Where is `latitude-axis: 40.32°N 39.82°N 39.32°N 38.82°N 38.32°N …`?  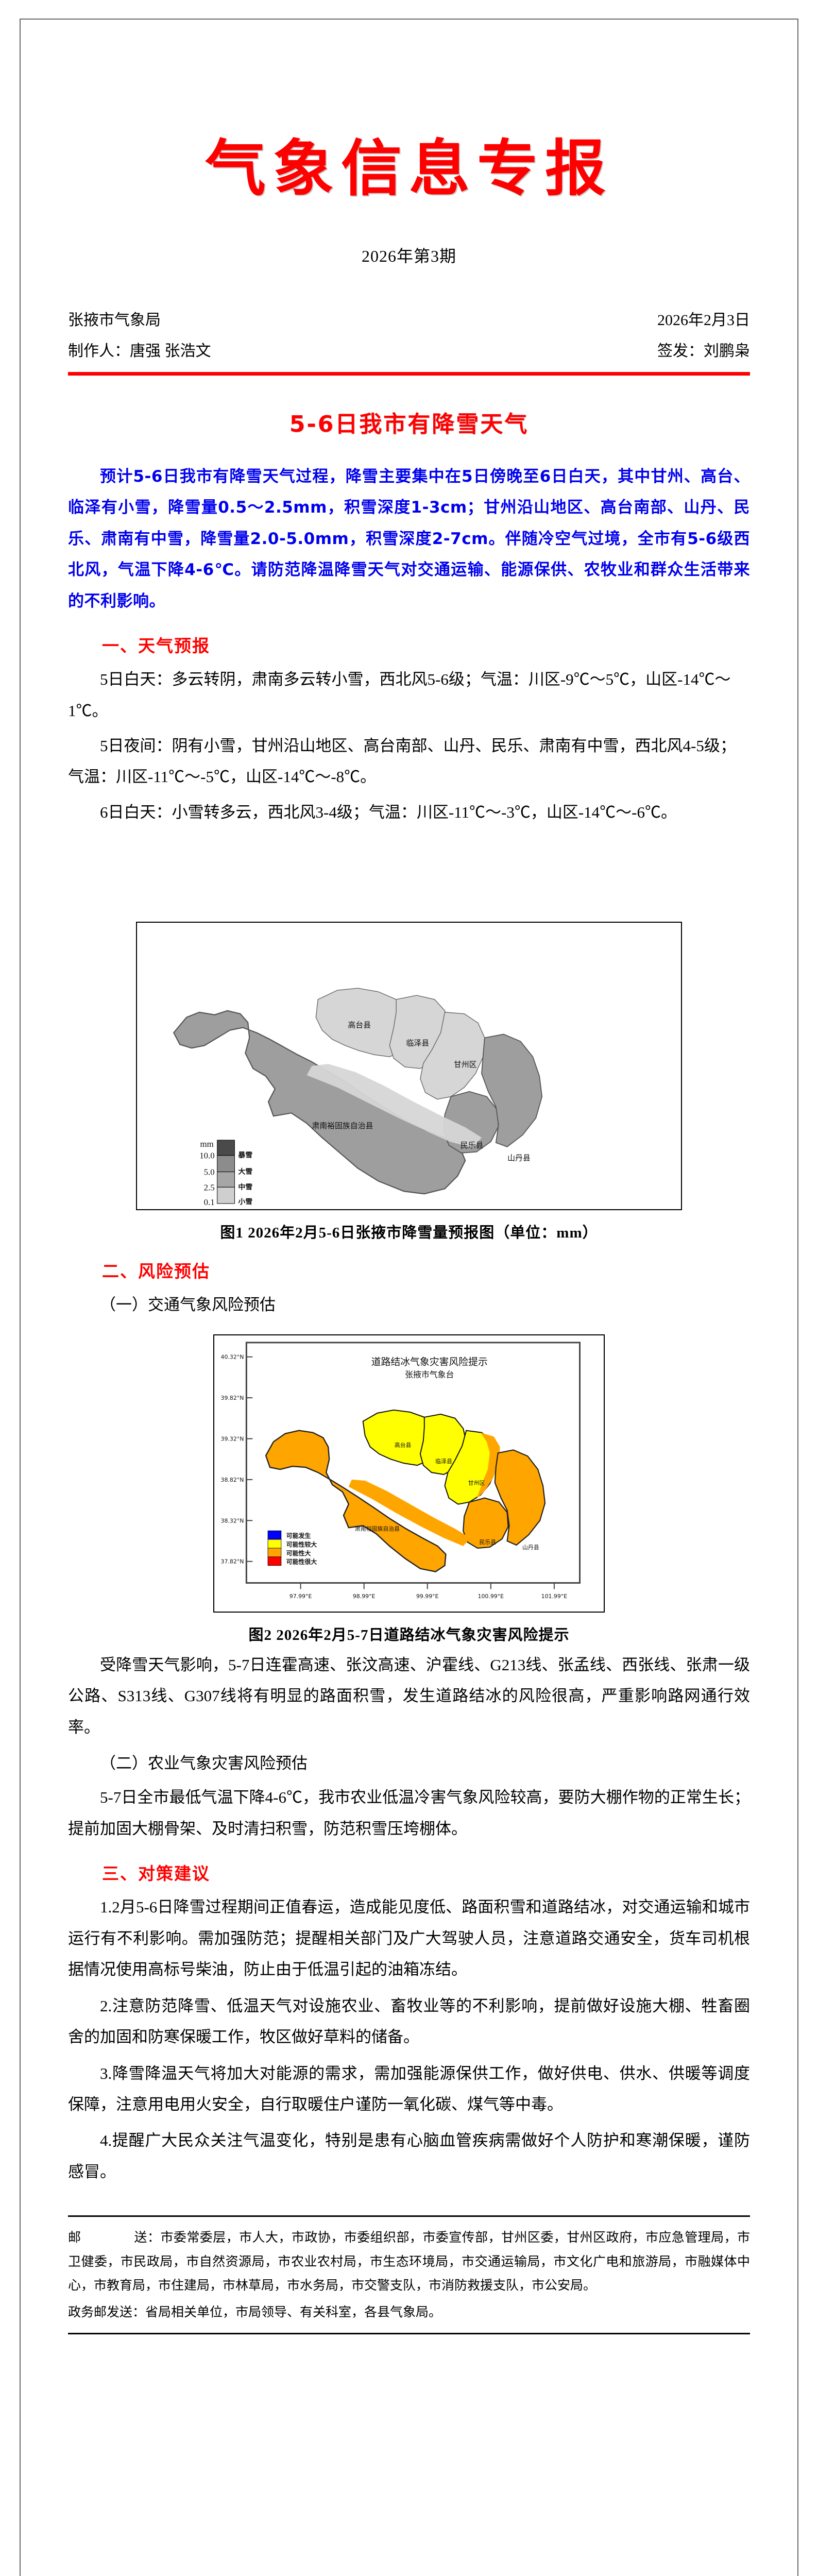 latitude-axis: 40.32°N 39.82°N 39.32°N 38.82°N 38.32°N … is located at coordinates (237, 1459).